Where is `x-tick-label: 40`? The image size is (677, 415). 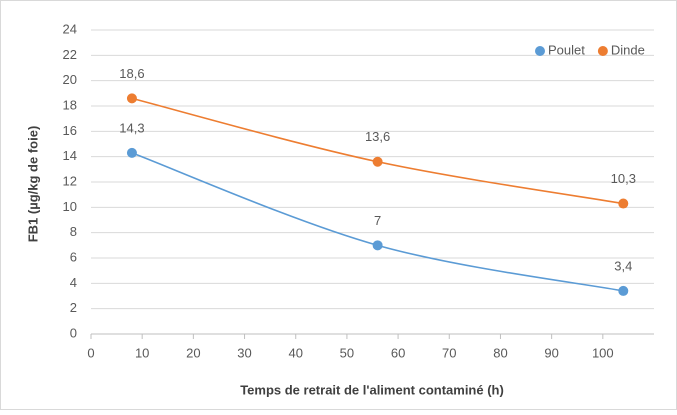
x-tick-label: 40 is located at coordinates (295, 352).